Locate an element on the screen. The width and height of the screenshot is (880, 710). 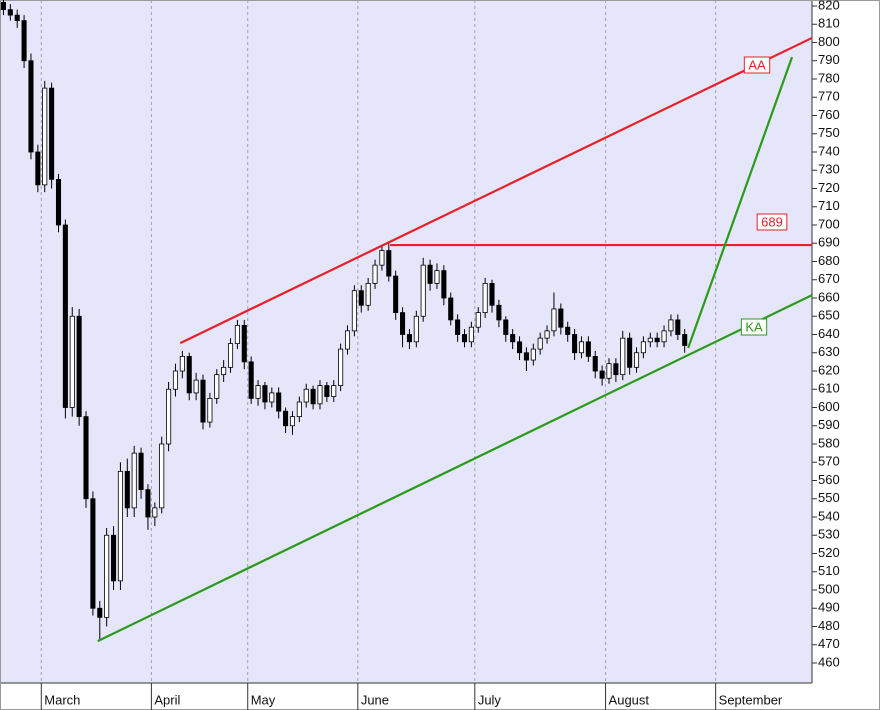
y-tick-label: 680 is located at coordinates (829, 260).